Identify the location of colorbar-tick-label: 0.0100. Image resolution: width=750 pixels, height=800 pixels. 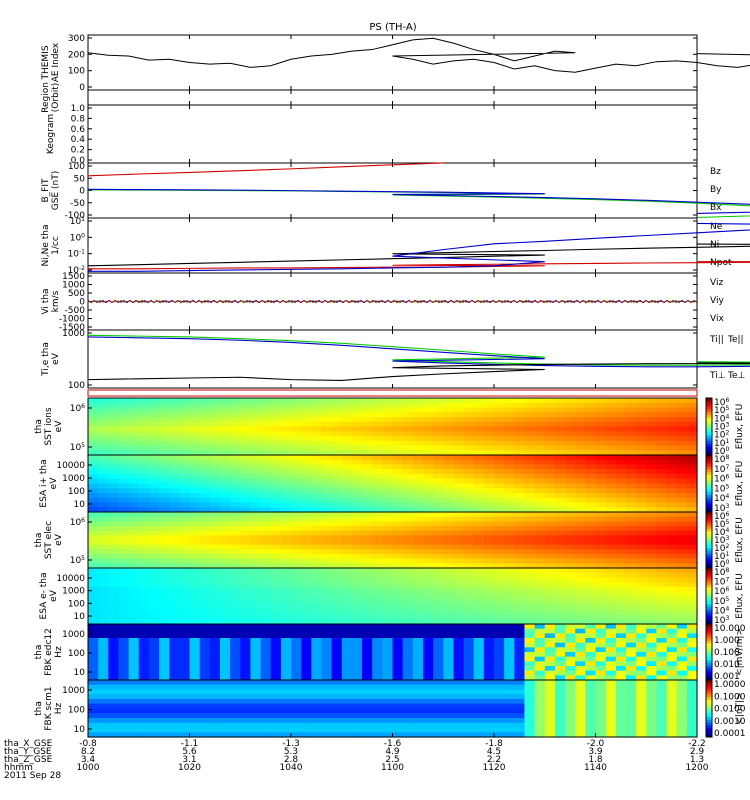
(730, 710).